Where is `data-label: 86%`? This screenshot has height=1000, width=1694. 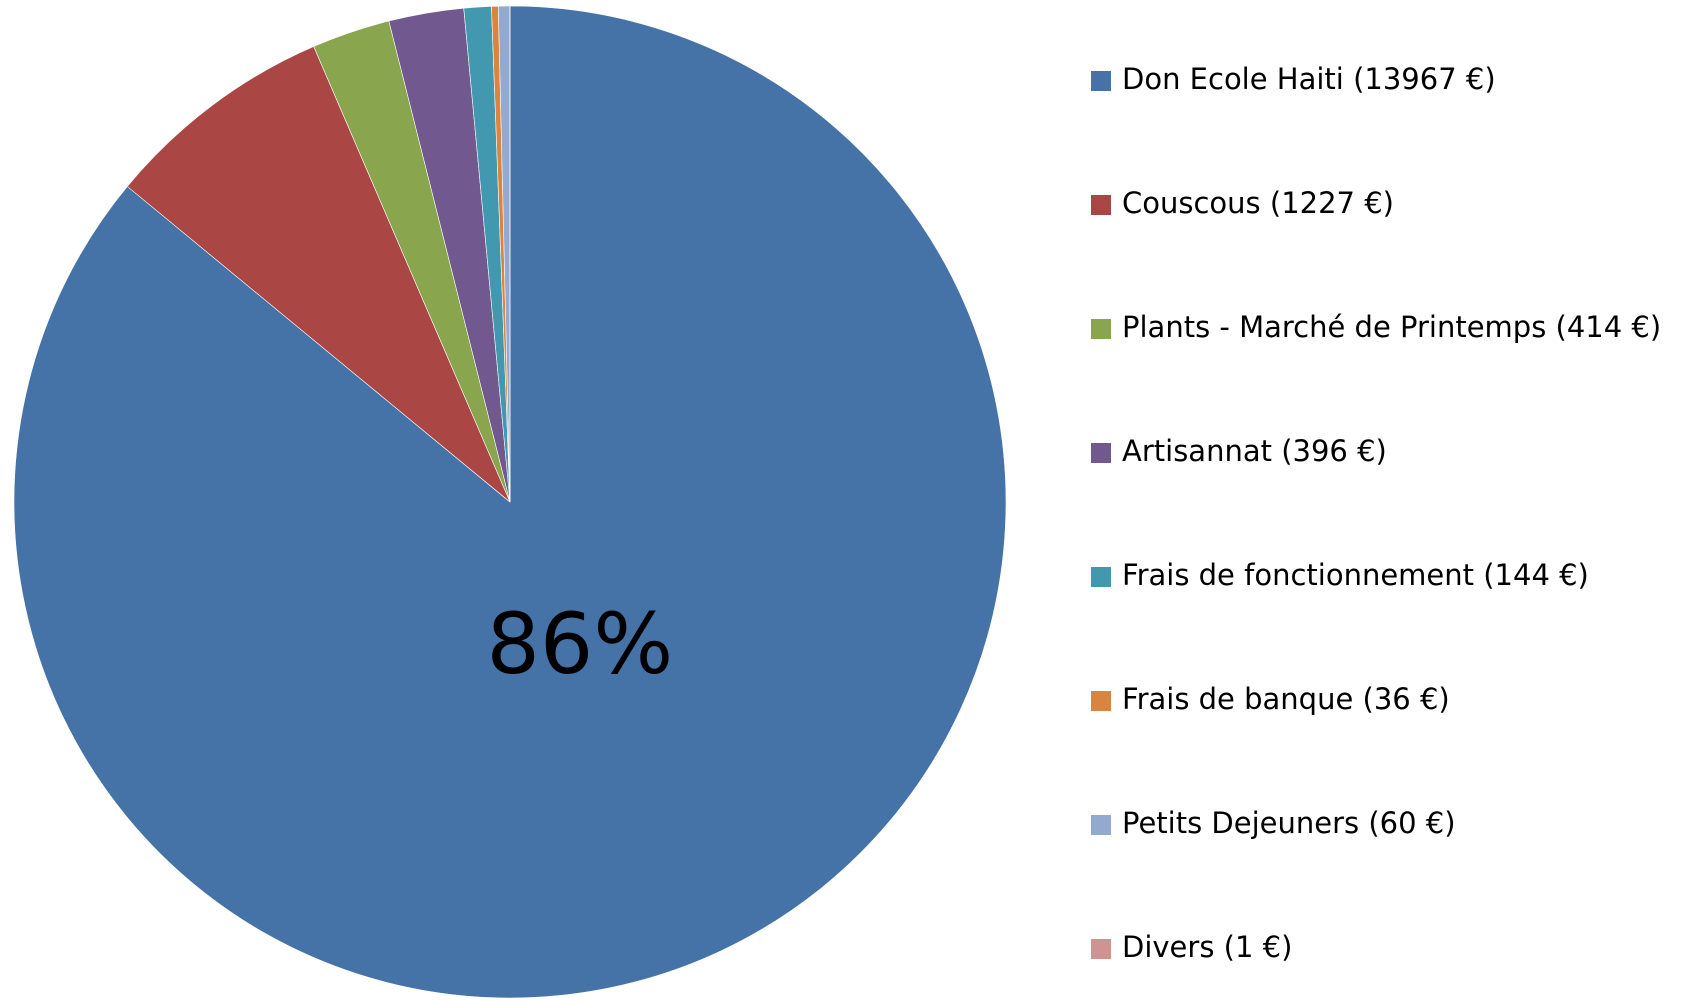 data-label: 86% is located at coordinates (579, 644).